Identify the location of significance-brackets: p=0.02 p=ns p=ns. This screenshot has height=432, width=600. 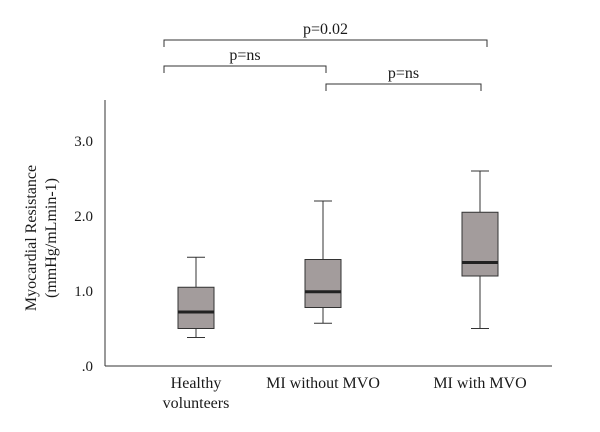
(325, 56).